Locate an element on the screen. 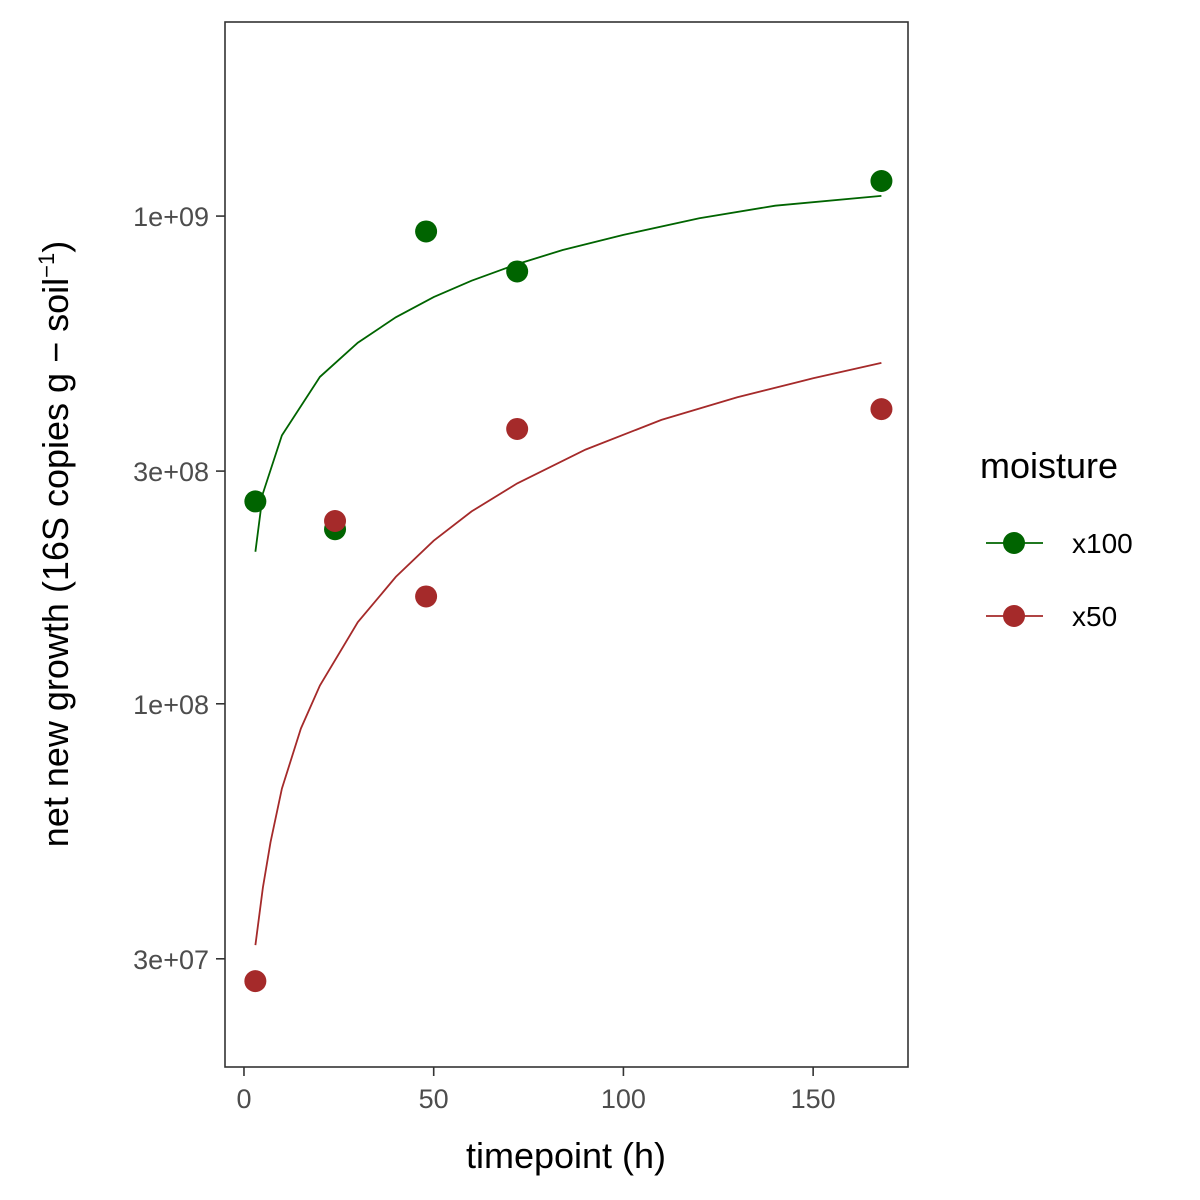 The width and height of the screenshot is (1200, 1200). y-tick-label: 3e+08 is located at coordinates (171, 472).